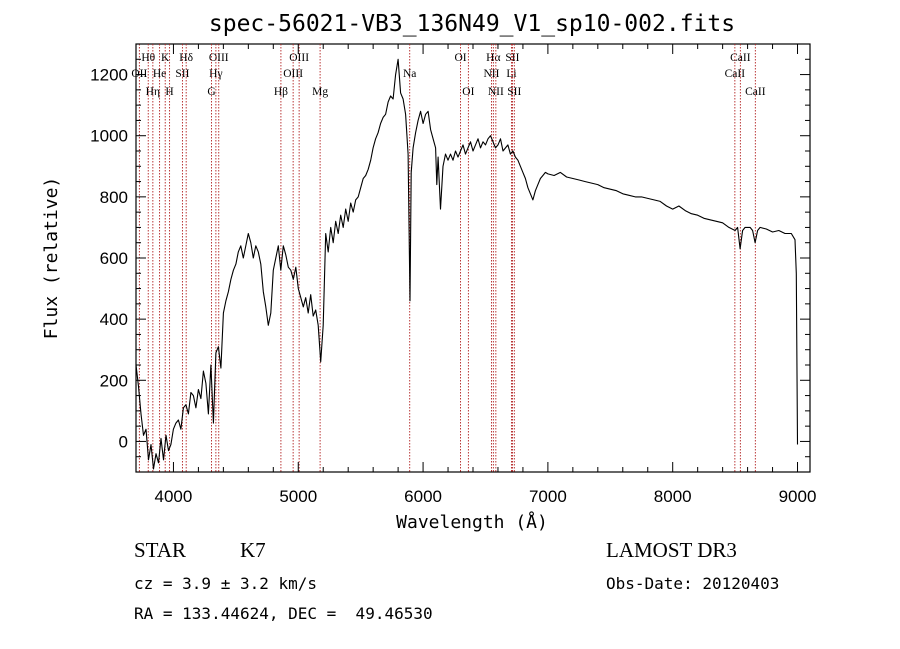  Describe the element at coordinates (548, 496) in the screenshot. I see `x-tick-label: 7000` at that location.